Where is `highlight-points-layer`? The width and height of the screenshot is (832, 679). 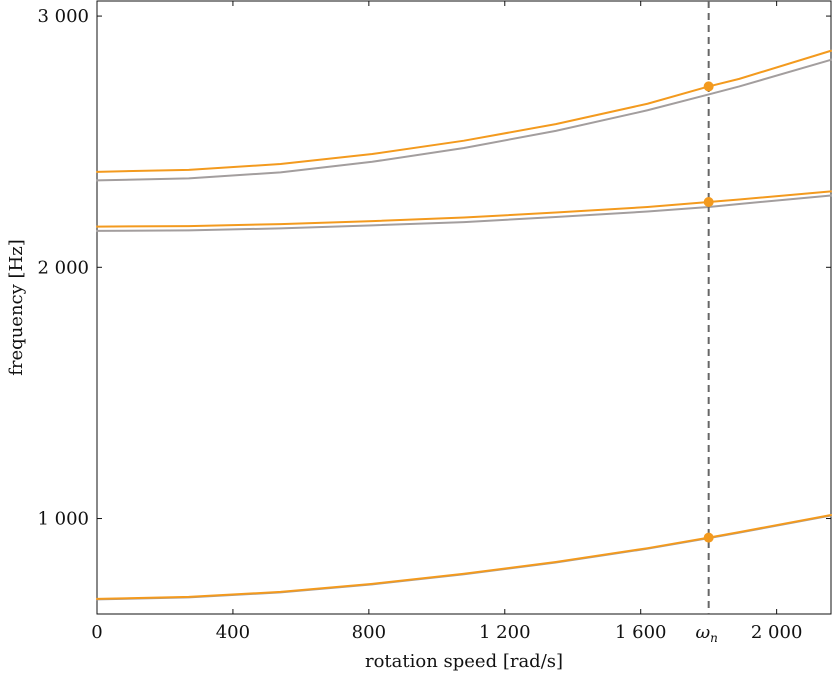
highlight-points-layer is located at coordinates (708, 312).